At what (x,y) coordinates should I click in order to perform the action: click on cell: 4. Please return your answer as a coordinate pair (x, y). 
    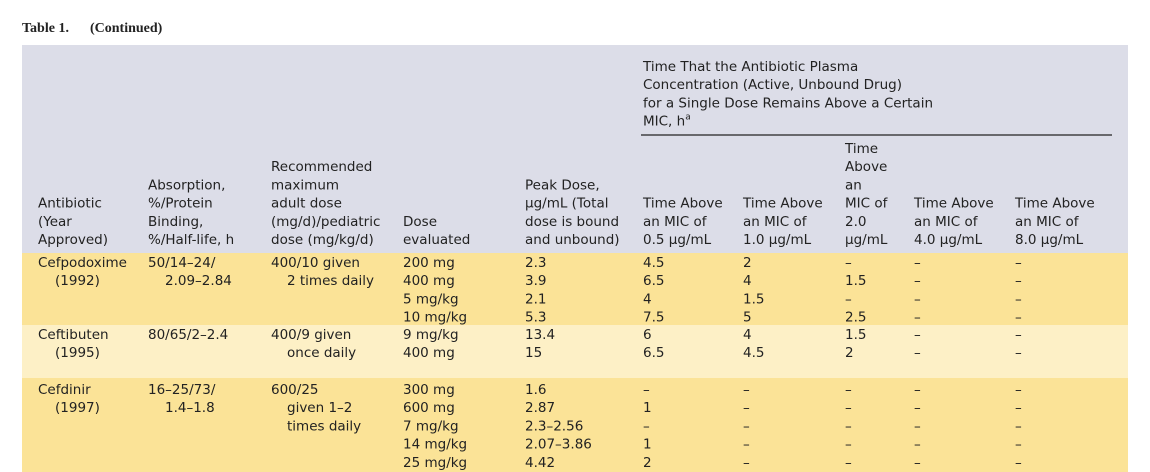
    Looking at the image, I should click on (747, 281).